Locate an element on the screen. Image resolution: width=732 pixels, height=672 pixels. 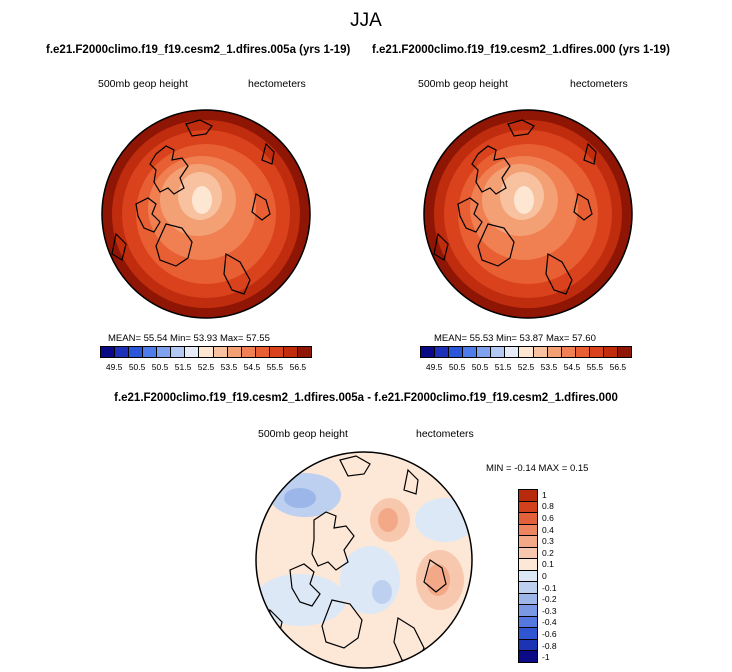
colorbar-tick-label: -0.8 is located at coordinates (549, 645).